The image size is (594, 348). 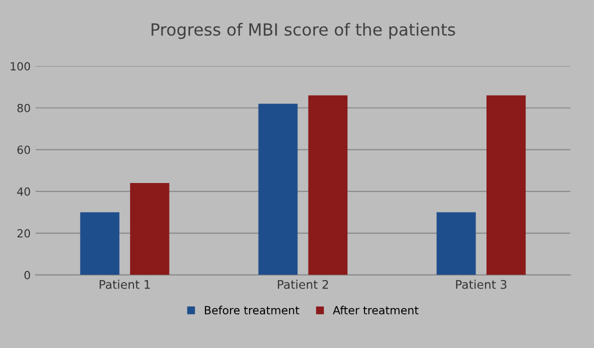 What do you see at coordinates (23, 150) in the screenshot?
I see `y-tick-label: 60` at bounding box center [23, 150].